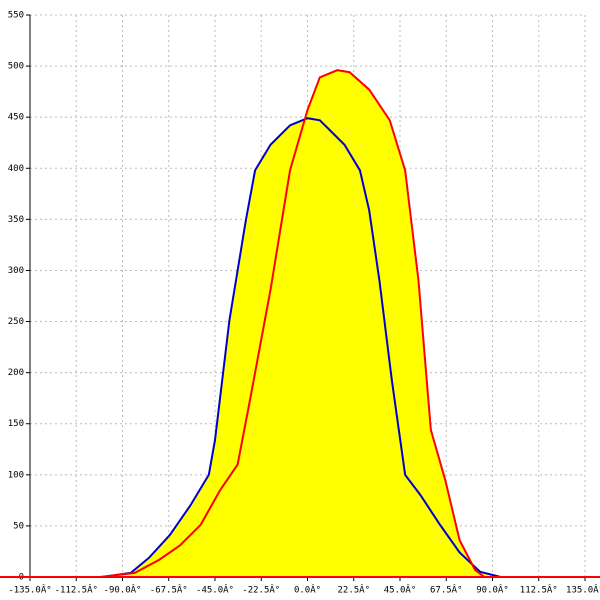 Image resolution: width=600 pixels, height=600 pixels. What do you see at coordinates (16, 424) in the screenshot?
I see `y-tick-label: 150` at bounding box center [16, 424].